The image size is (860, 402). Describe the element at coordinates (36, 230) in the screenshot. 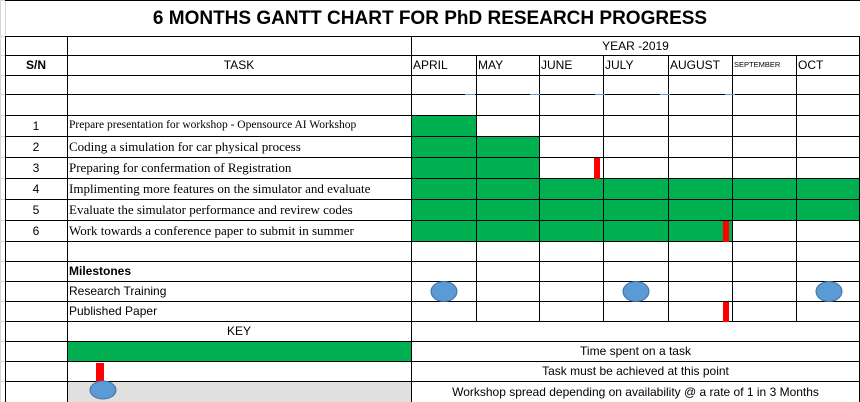

I see `task-sn-6: 6` at that location.